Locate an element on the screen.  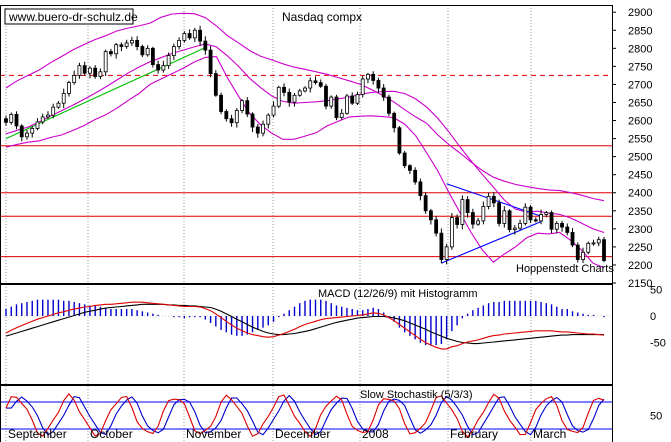
site-label-box is located at coordinates (69, 16).